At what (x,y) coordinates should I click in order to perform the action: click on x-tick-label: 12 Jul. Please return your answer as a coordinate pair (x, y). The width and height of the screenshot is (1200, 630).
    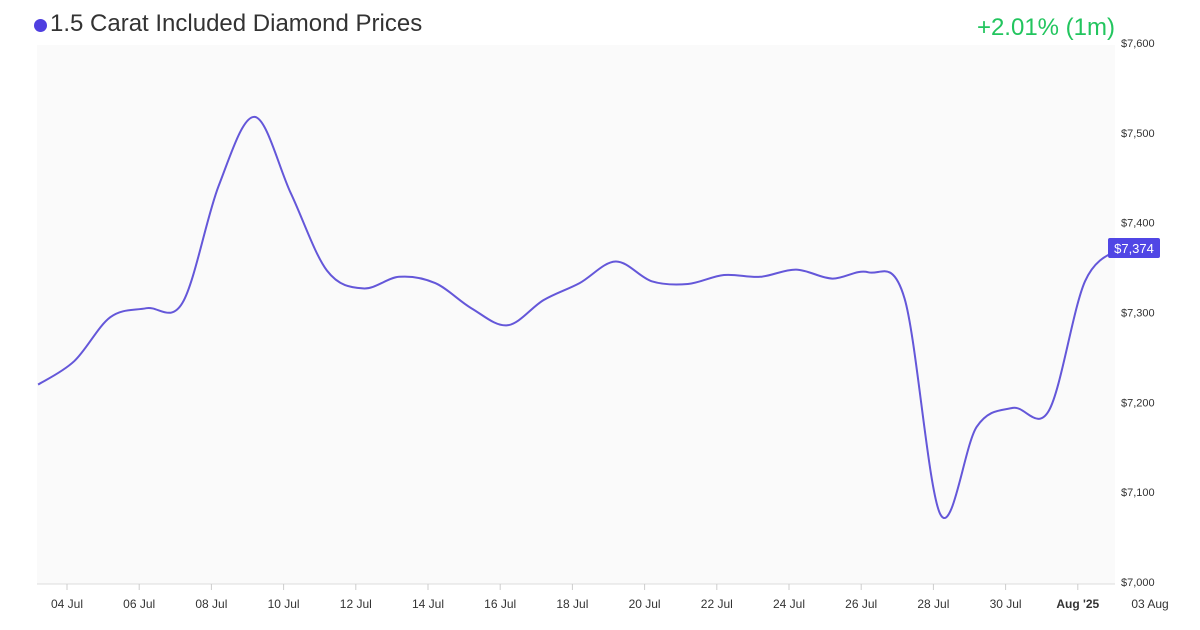
    Looking at the image, I should click on (356, 604).